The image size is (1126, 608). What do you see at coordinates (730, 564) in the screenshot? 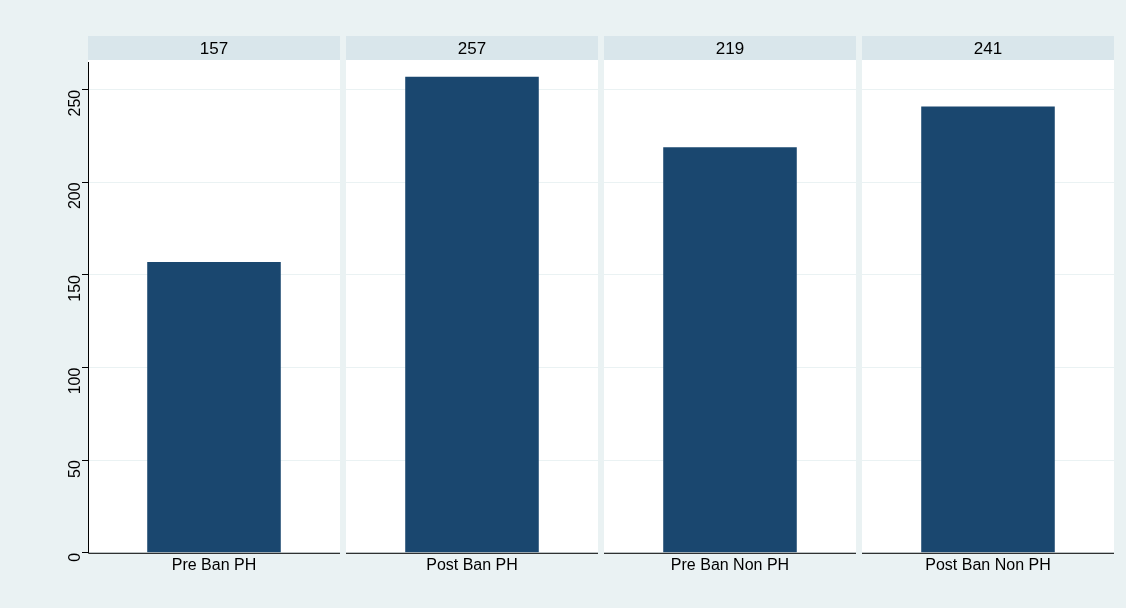
I see `x-tick-label: Pre Ban Non PH` at bounding box center [730, 564].